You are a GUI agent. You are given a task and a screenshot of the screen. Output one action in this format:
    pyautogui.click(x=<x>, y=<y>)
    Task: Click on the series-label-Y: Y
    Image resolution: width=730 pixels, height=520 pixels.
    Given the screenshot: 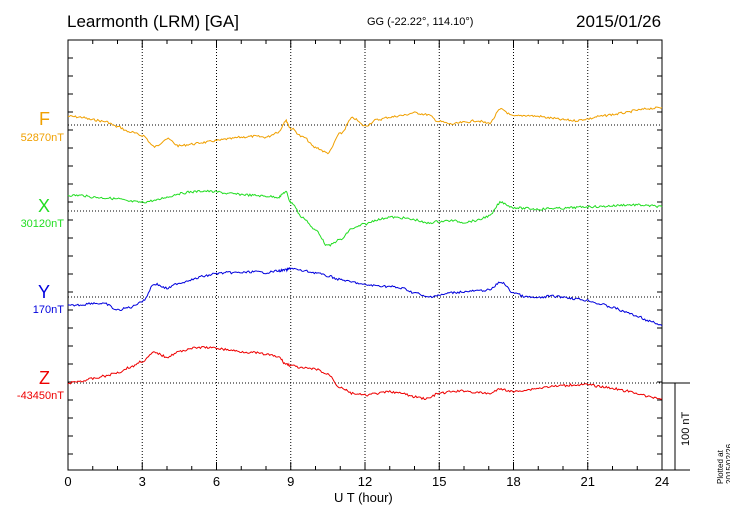 What is the action you would take?
    pyautogui.click(x=43, y=292)
    